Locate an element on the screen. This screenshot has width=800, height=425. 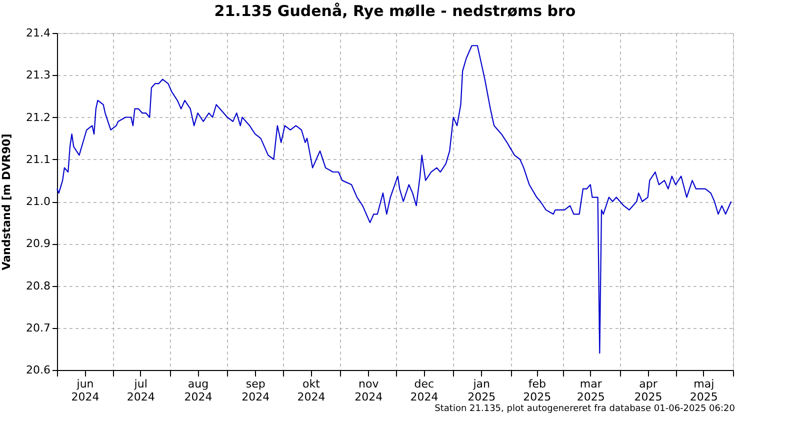
x-tick-label: aug 2024 is located at coordinates (198, 391).